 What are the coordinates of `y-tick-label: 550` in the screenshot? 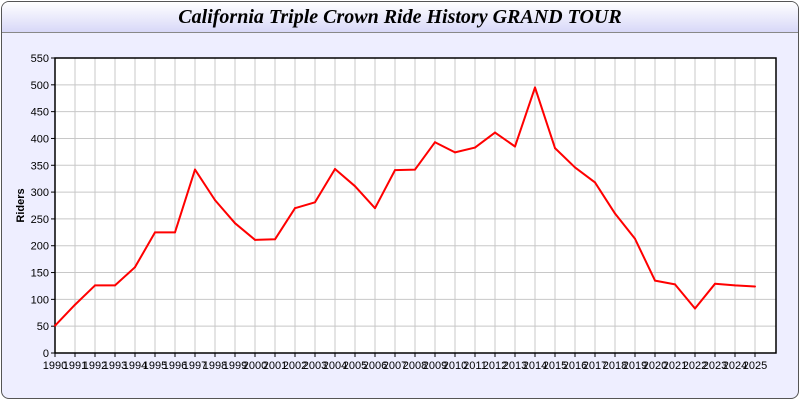 It's located at (40, 59).